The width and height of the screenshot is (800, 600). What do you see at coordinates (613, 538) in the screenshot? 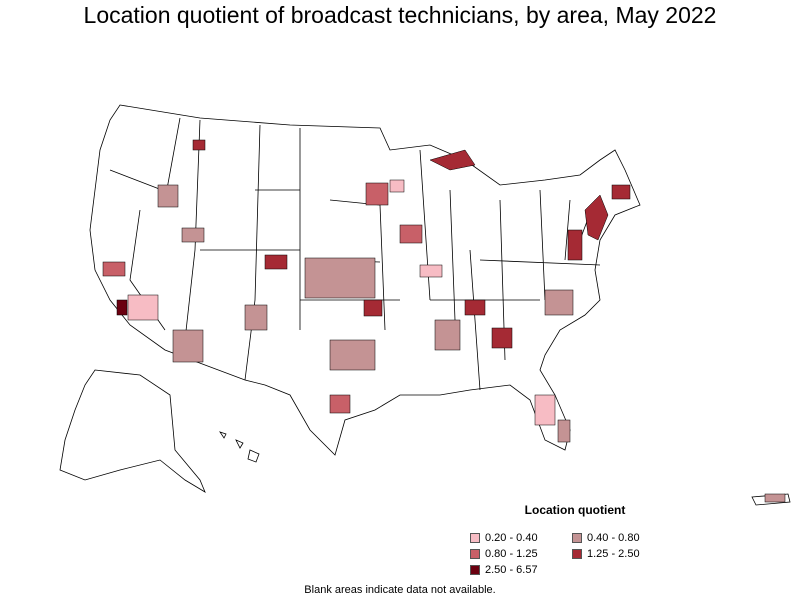
I see `legend-label: 0.40 - 0.80` at bounding box center [613, 538].